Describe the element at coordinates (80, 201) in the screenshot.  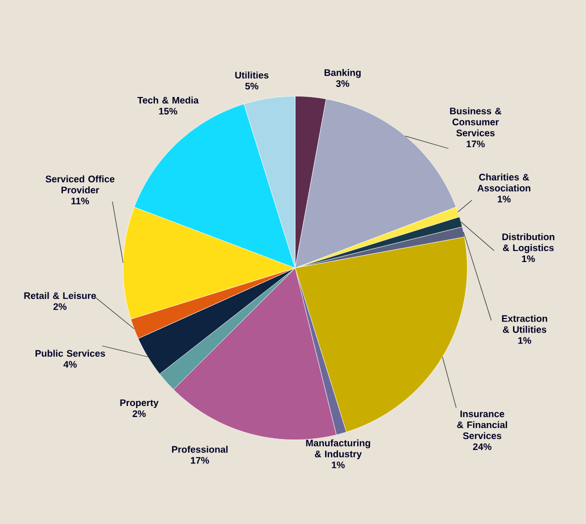
I see `data-label: 11%` at that location.